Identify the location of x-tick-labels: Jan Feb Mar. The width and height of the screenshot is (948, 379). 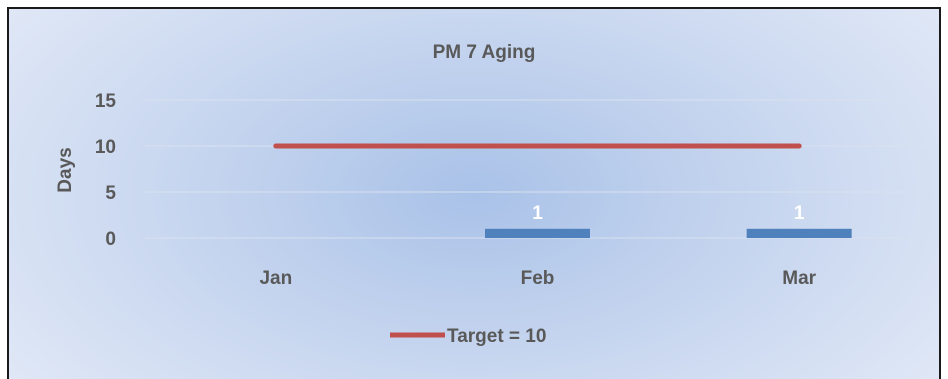
(537, 278).